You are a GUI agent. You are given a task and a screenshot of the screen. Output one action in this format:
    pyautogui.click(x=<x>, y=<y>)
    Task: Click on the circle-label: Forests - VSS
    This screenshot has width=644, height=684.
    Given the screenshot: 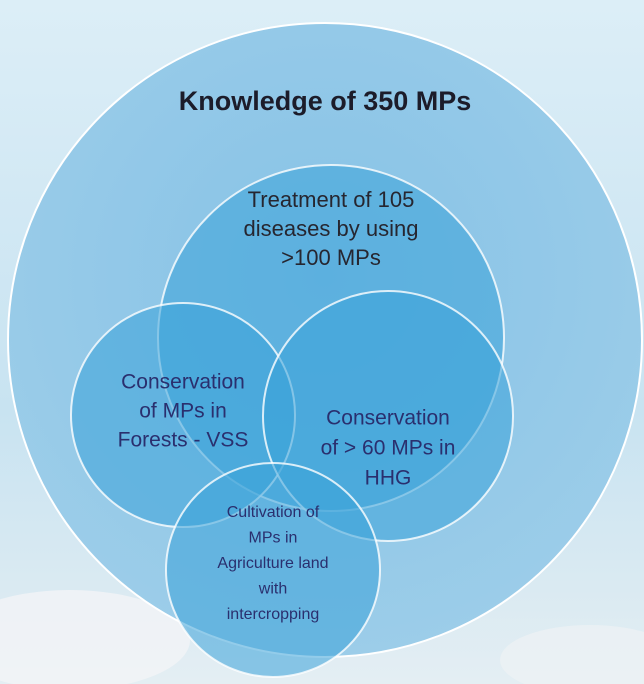 What is the action you would take?
    pyautogui.click(x=183, y=440)
    